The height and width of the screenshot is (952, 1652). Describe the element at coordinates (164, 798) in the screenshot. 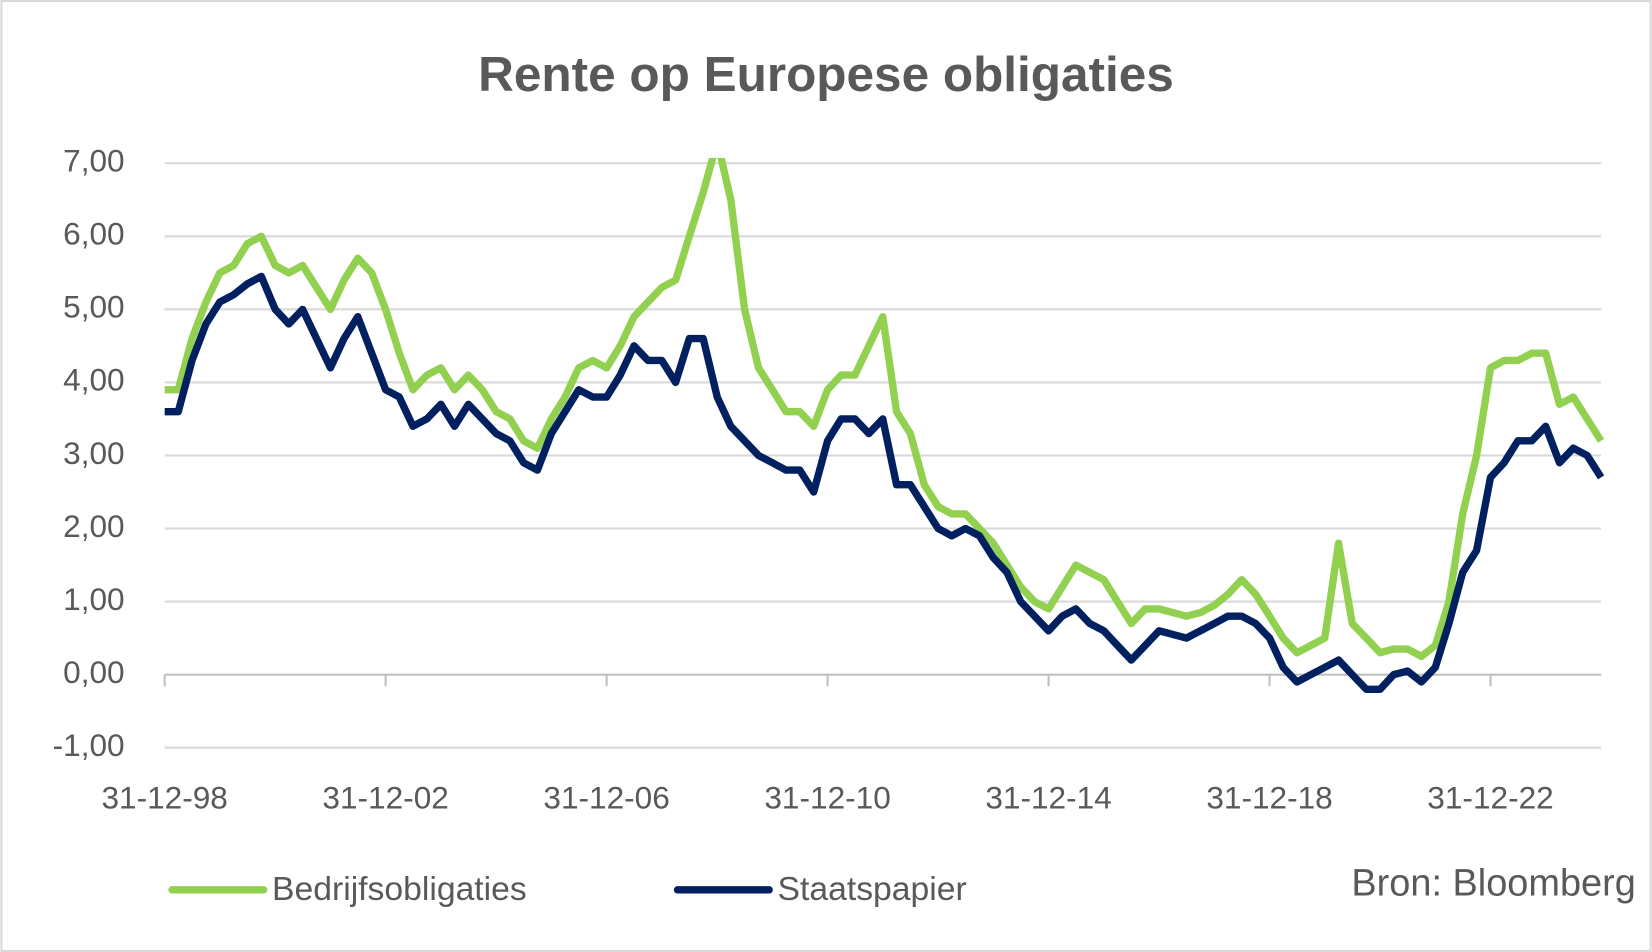

I see `x-tick-label: 31-12-98` at that location.